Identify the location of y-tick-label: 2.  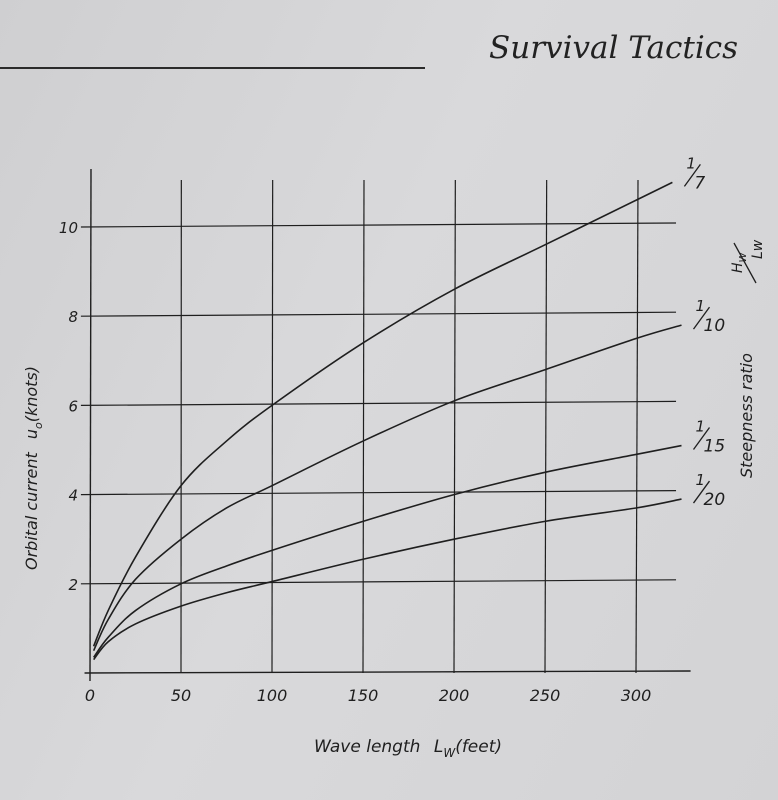
(73, 585).